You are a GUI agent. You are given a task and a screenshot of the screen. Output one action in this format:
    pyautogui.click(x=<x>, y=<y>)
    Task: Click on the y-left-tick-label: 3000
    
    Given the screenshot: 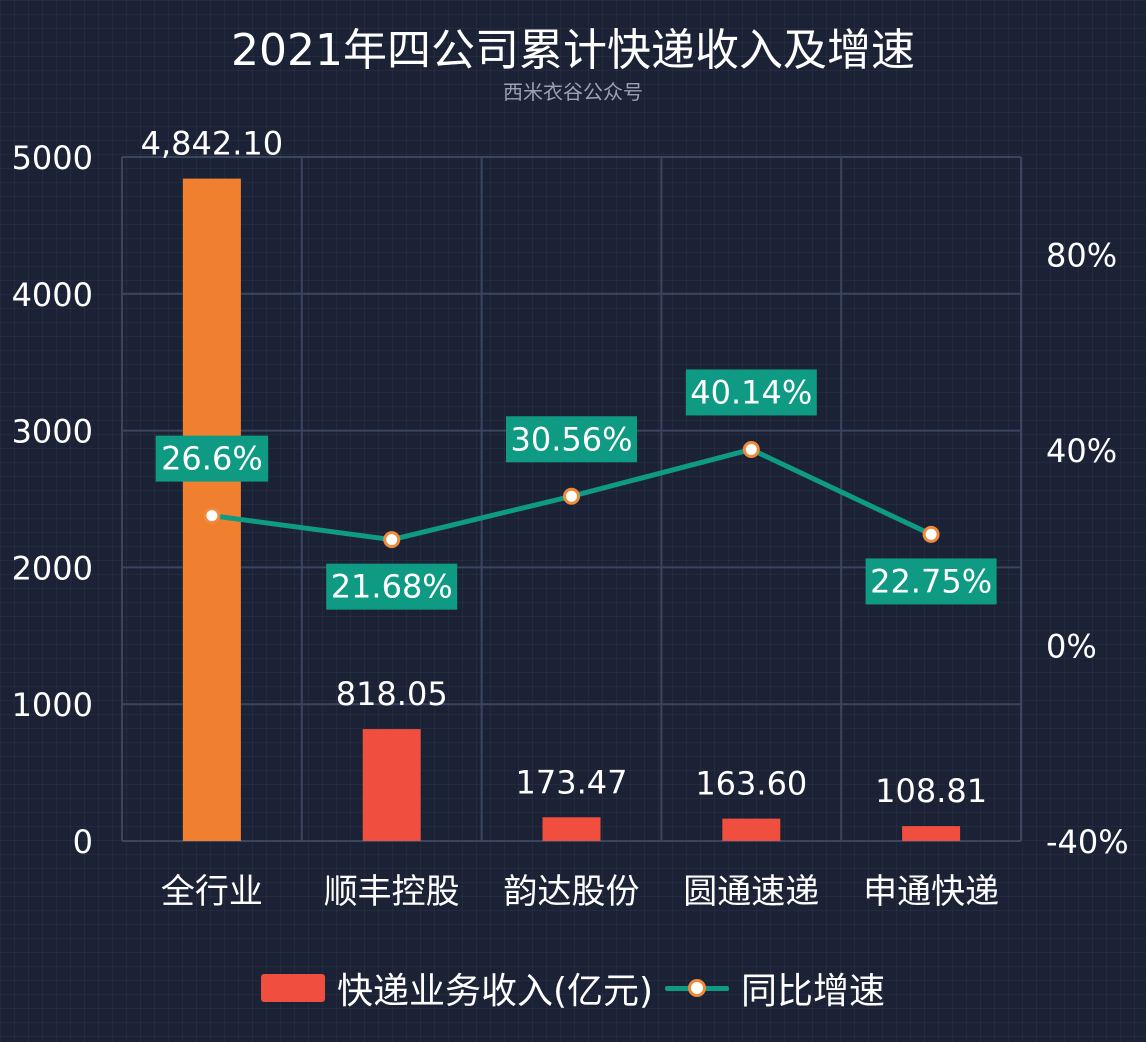 What is the action you would take?
    pyautogui.click(x=52, y=432)
    